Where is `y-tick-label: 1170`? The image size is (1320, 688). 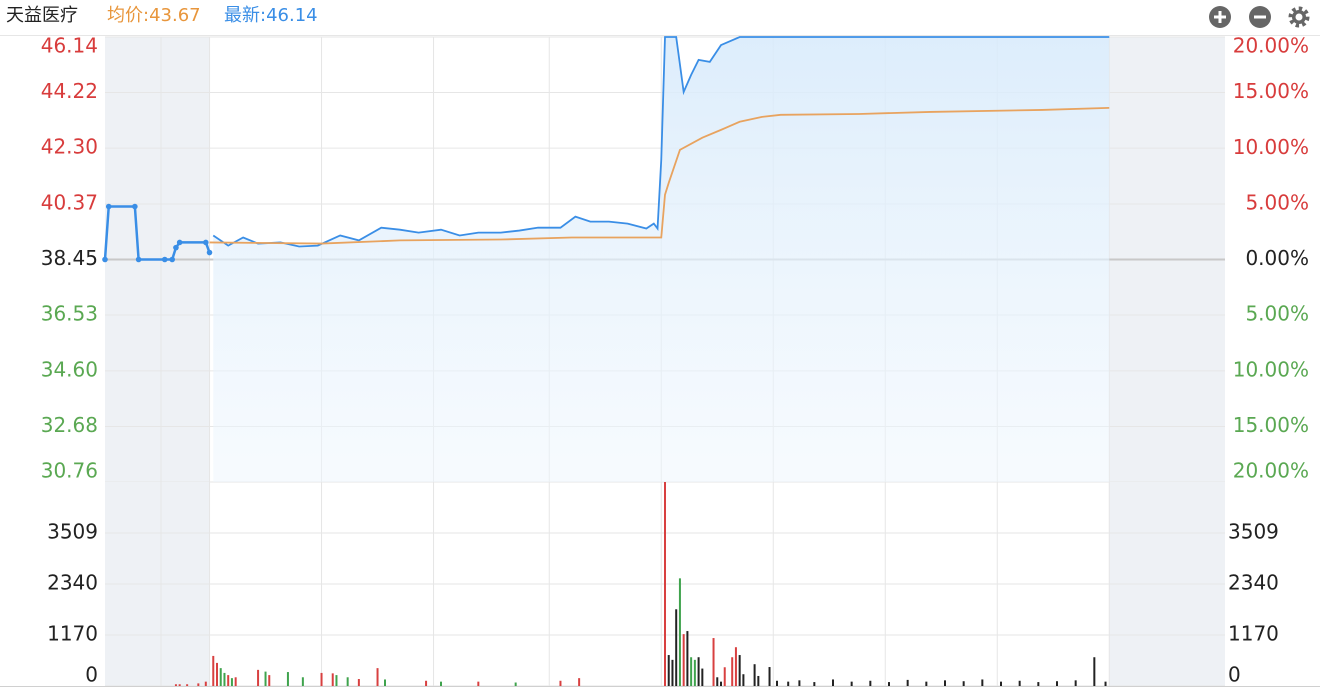
y-tick-label: 1170 is located at coordinates (72, 634).